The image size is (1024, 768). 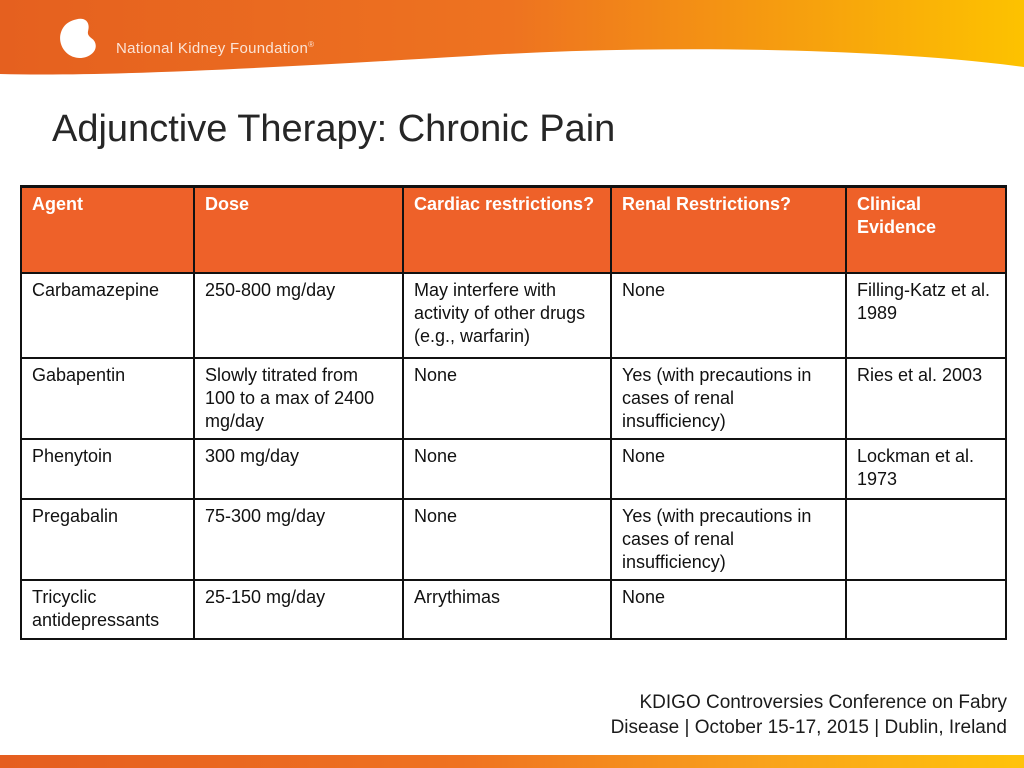 What do you see at coordinates (107, 468) in the screenshot?
I see `cell-agent: Phenytoin` at bounding box center [107, 468].